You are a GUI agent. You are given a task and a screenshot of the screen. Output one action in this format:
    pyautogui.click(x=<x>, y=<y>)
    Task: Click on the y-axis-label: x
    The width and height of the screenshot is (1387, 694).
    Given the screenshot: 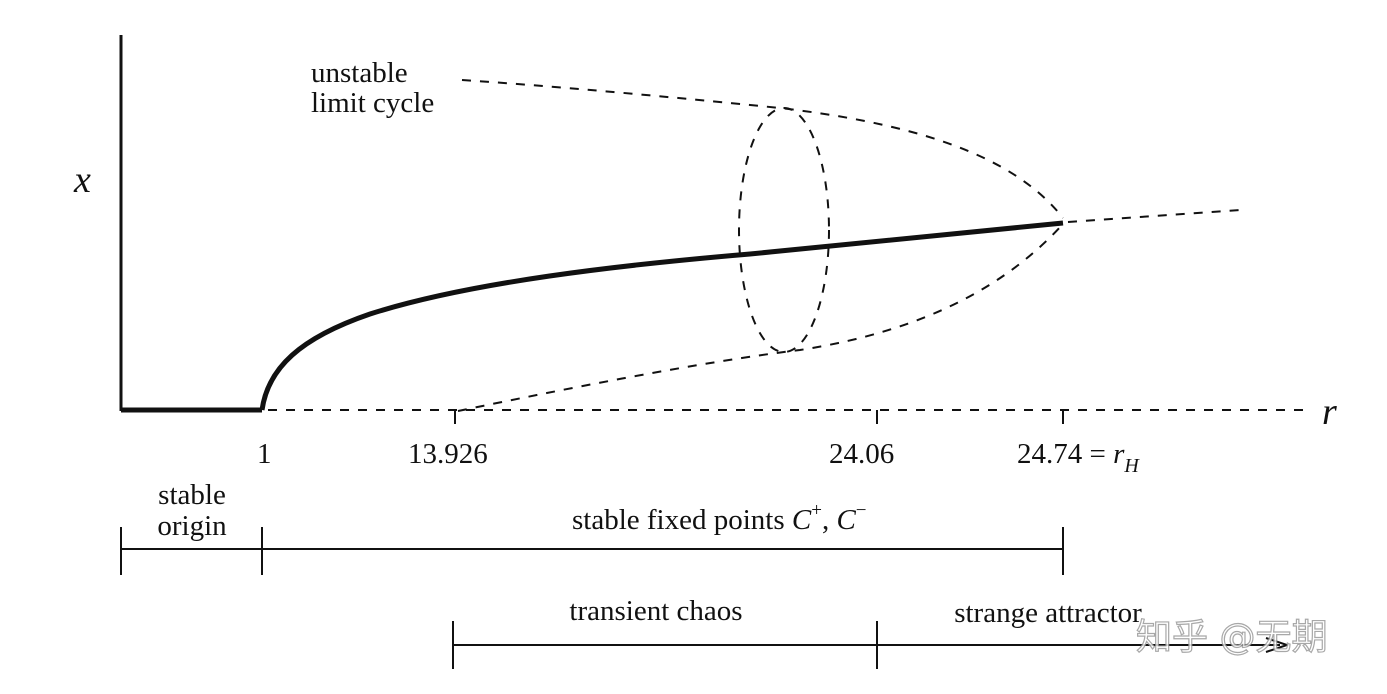 What is the action you would take?
    pyautogui.click(x=82, y=180)
    